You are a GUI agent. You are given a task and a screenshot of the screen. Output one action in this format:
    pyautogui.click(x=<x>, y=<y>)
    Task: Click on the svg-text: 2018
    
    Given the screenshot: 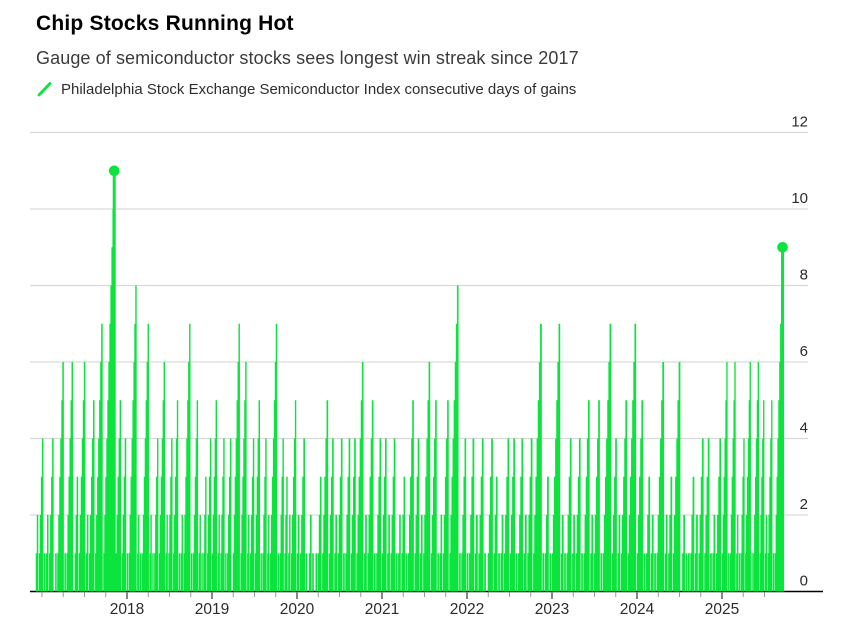 What is the action you would take?
    pyautogui.click(x=127, y=609)
    